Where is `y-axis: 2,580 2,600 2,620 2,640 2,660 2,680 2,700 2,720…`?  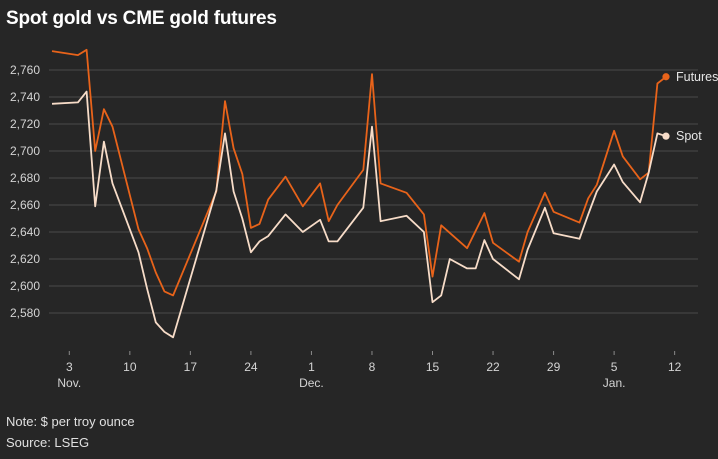 y-axis: 2,580 2,600 2,620 2,640 2,660 2,680 2,700 2,720… is located at coordinates (25, 191).